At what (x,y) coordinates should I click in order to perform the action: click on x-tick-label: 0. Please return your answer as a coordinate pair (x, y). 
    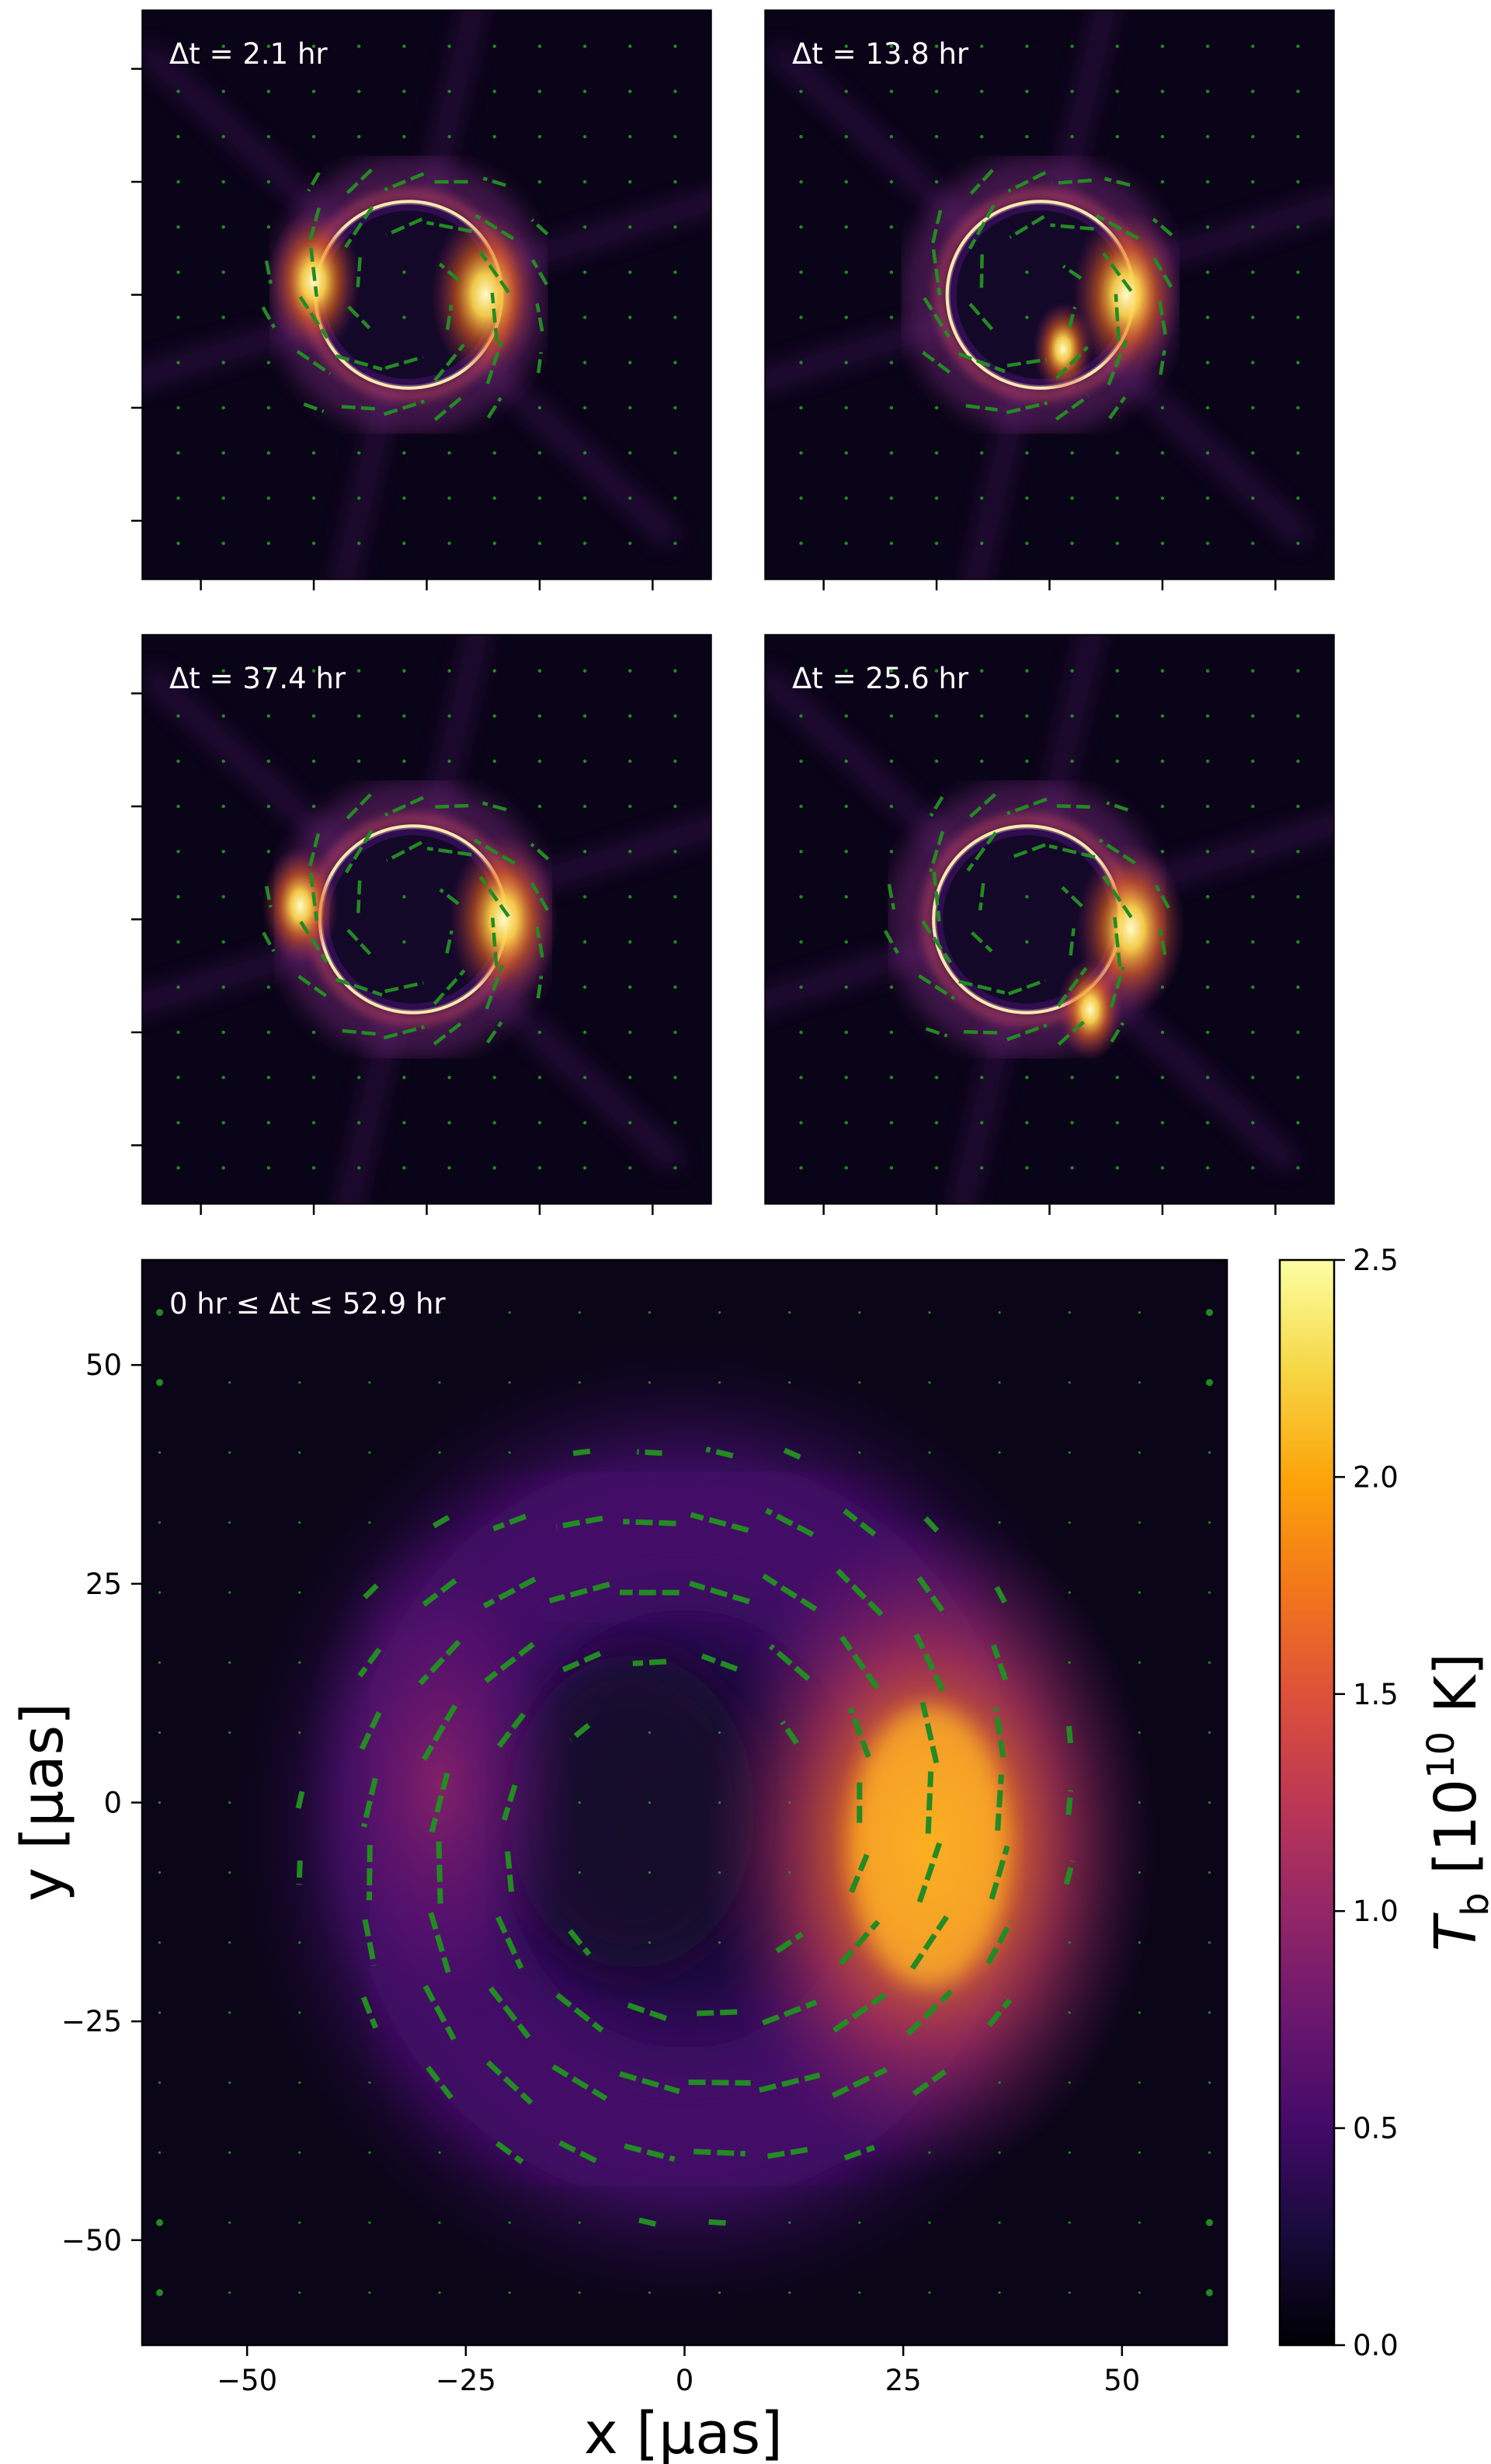
    Looking at the image, I should click on (685, 2381).